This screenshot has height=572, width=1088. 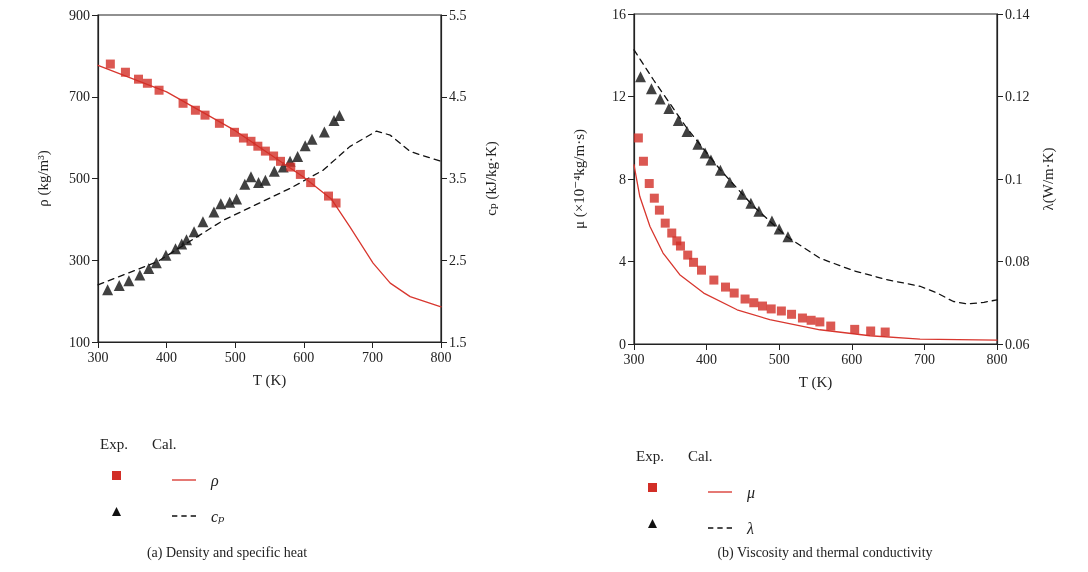 I want to click on y-tick-label: 300, so click(x=79, y=260).